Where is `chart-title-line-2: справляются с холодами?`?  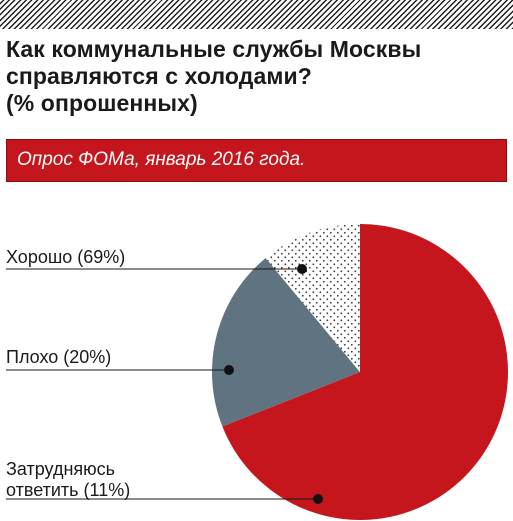
chart-title-line-2: справляются с холодами? is located at coordinates (159, 76).